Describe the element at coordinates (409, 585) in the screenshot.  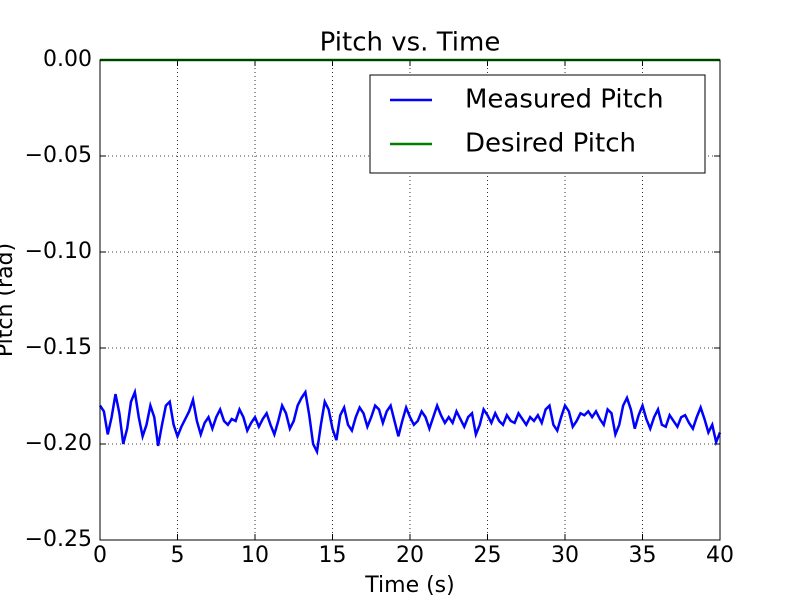
I see `x-axis-label: Time (s)` at that location.